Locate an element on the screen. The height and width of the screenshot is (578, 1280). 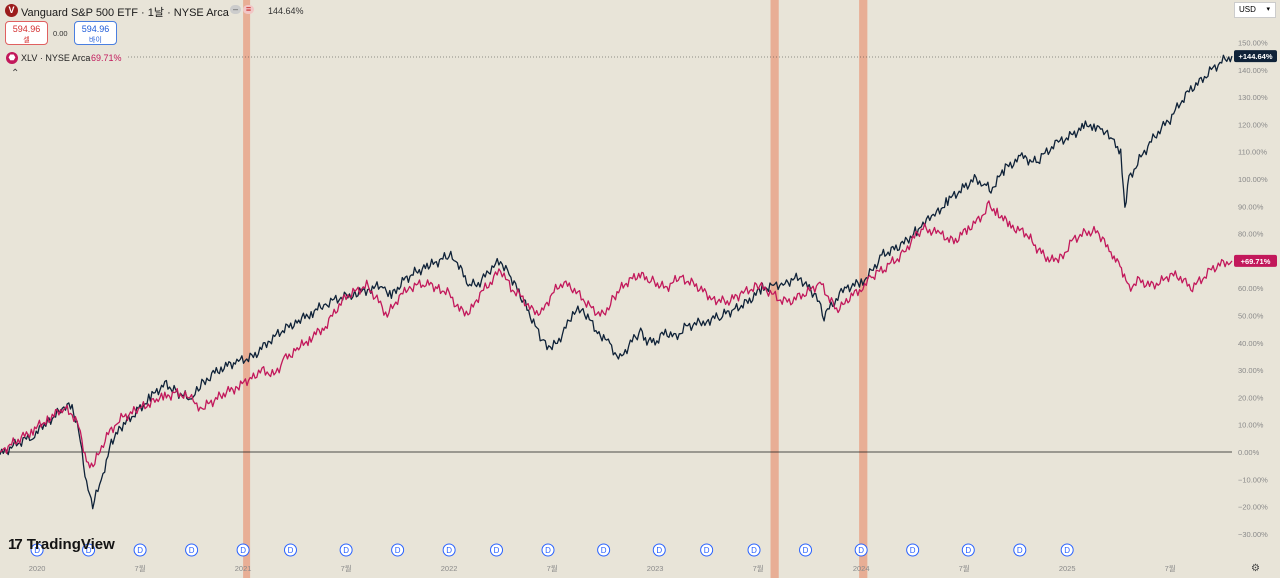
y-tick-label: 120.00% is located at coordinates (1253, 124).